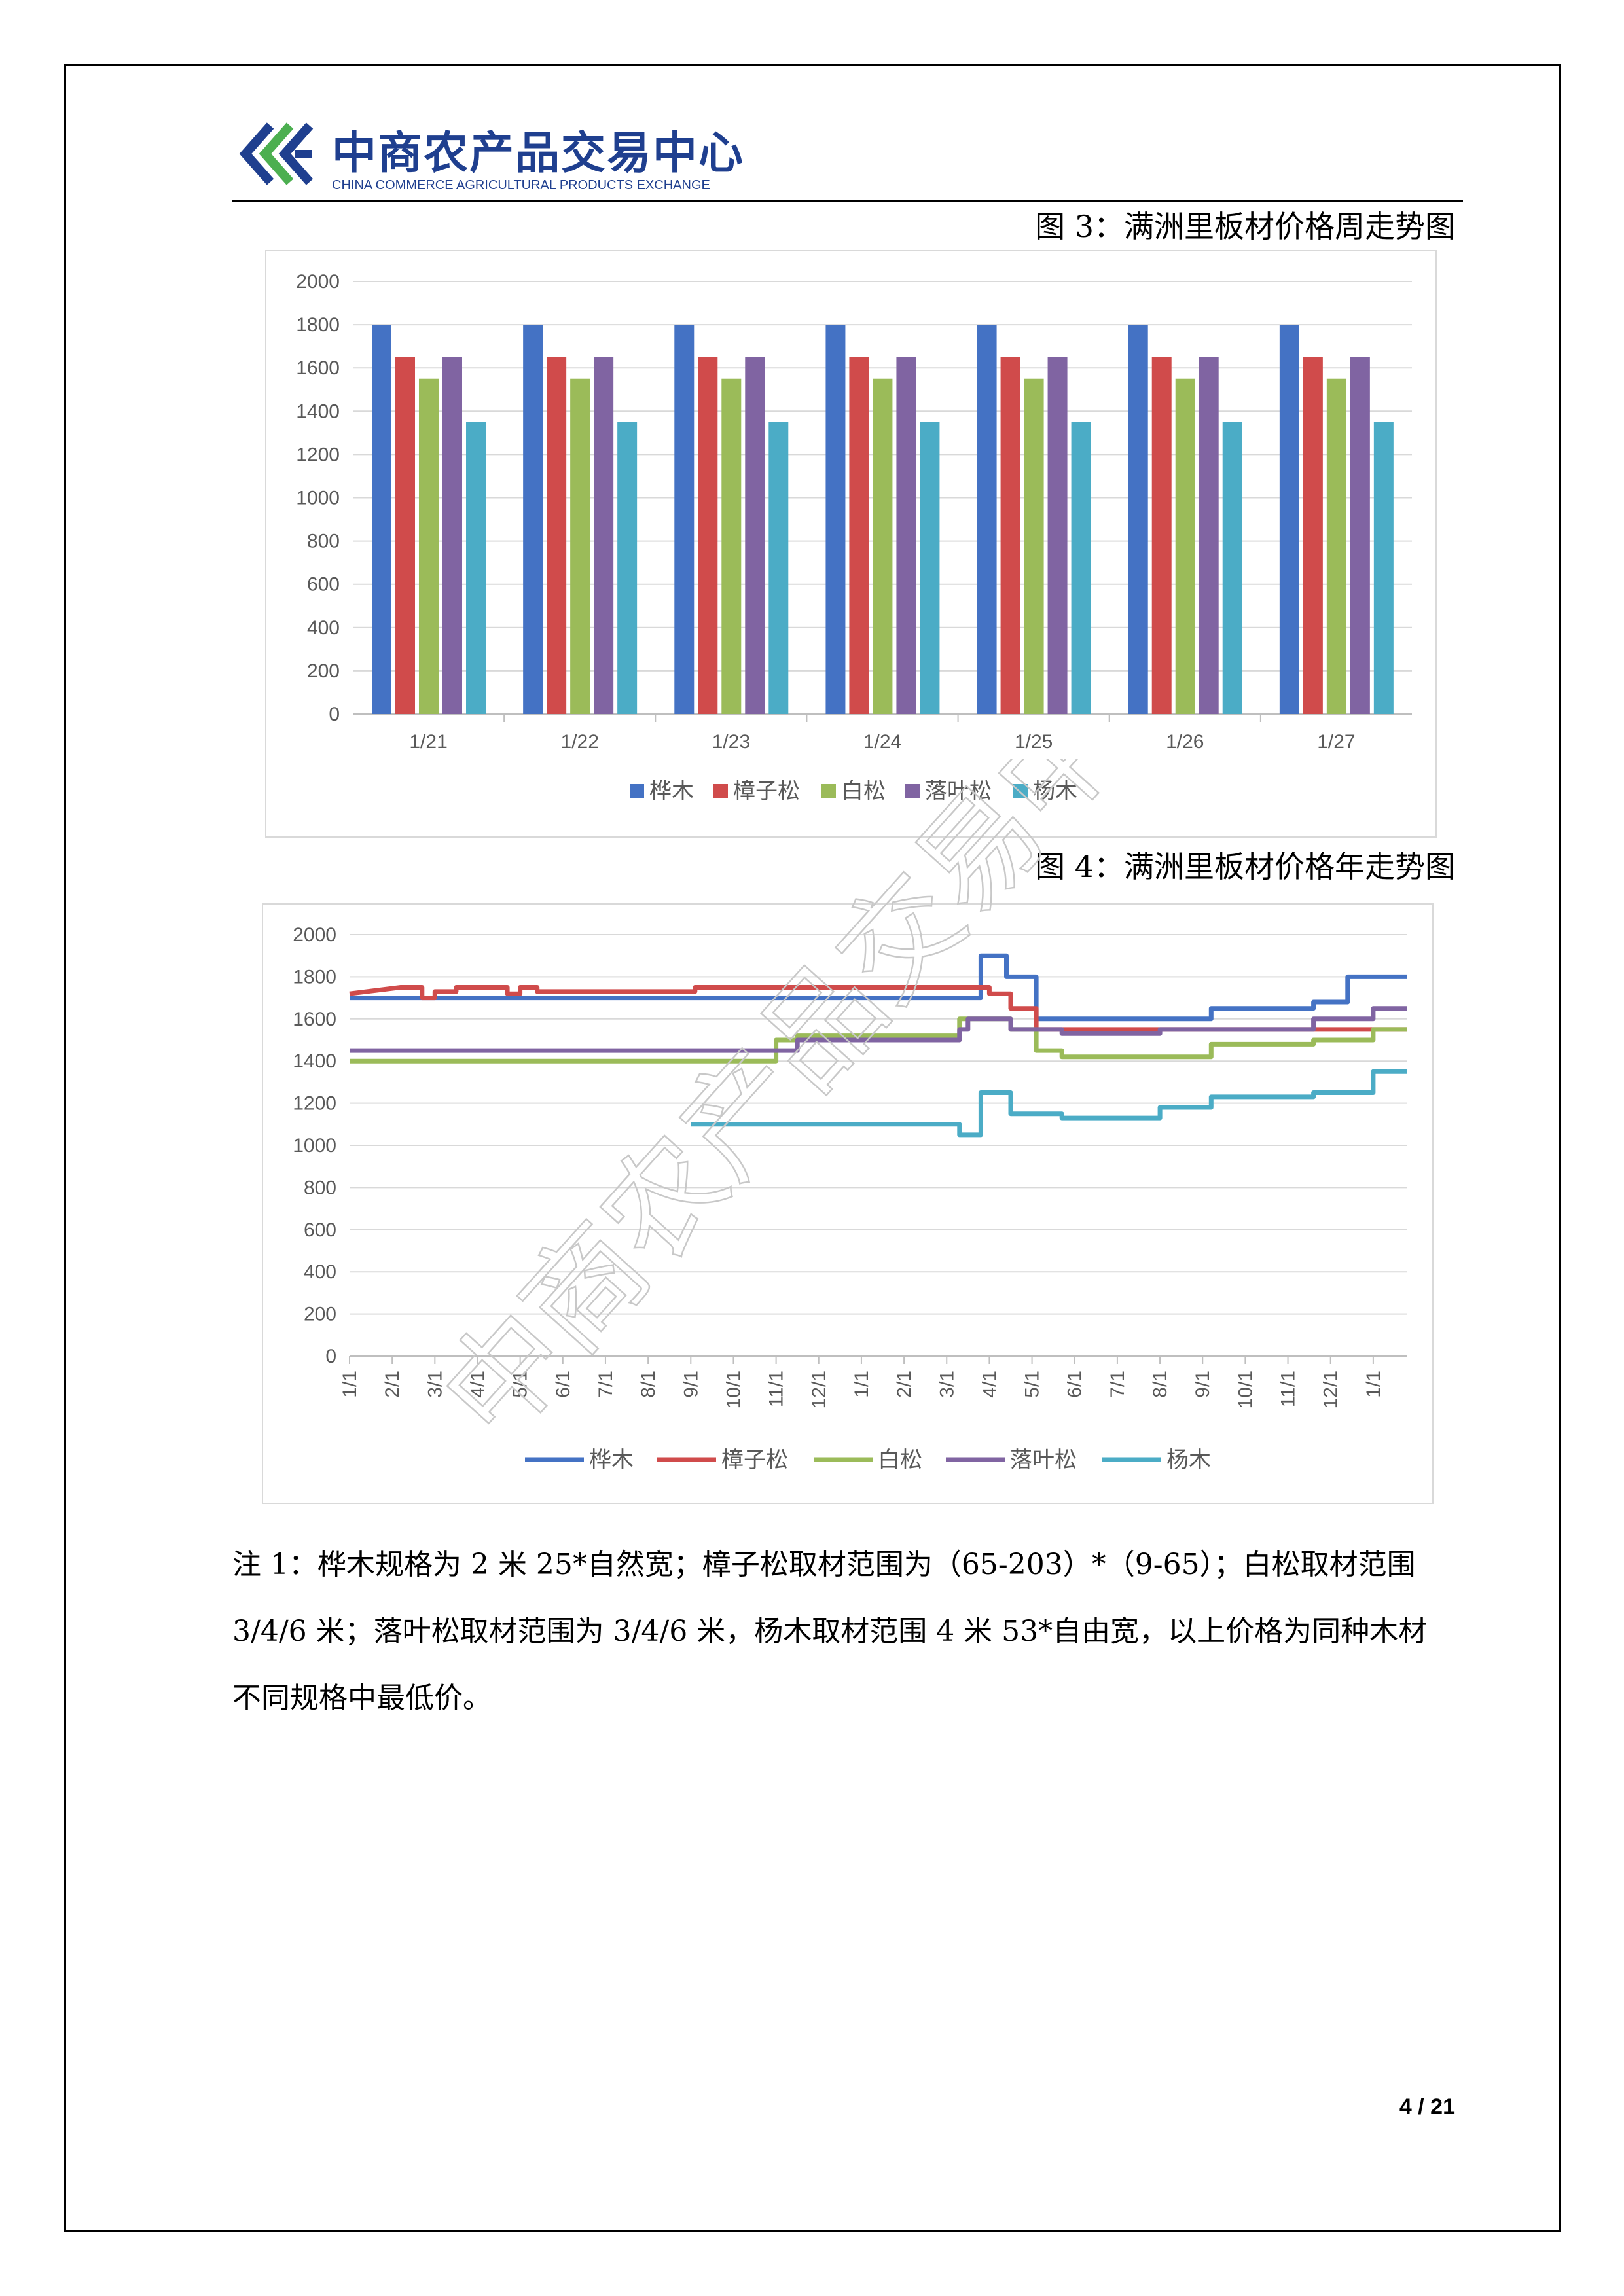 This screenshot has height=2296, width=1624. Describe the element at coordinates (314, 977) in the screenshot. I see `y-tick-label: 1800` at that location.